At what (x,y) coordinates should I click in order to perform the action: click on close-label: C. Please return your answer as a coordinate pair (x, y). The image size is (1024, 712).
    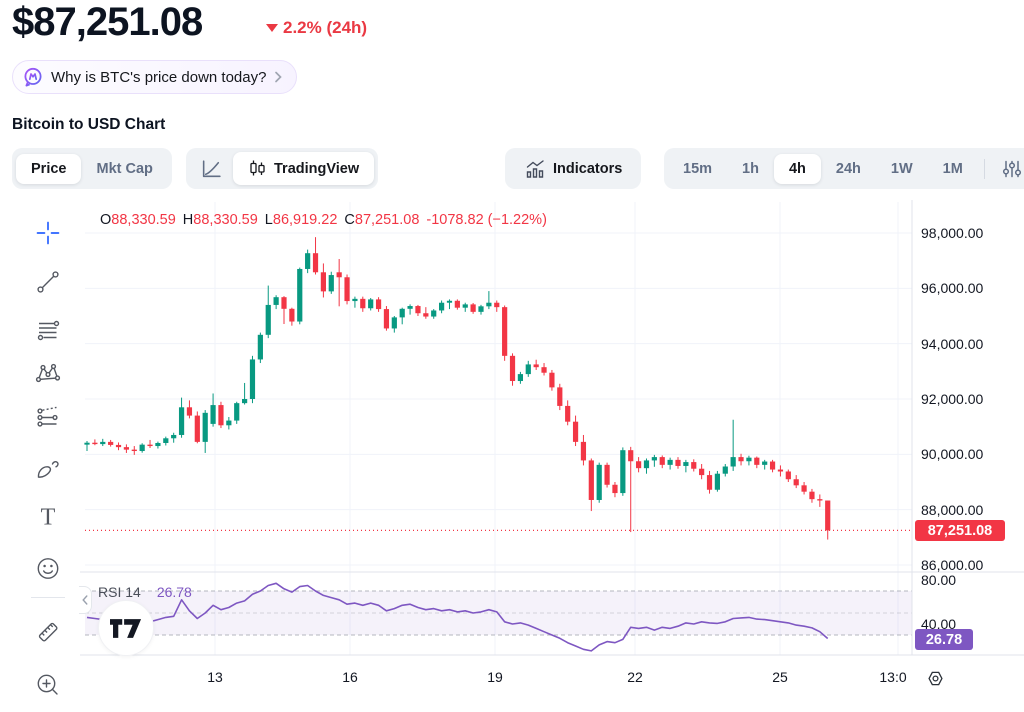
    Looking at the image, I should click on (349, 220).